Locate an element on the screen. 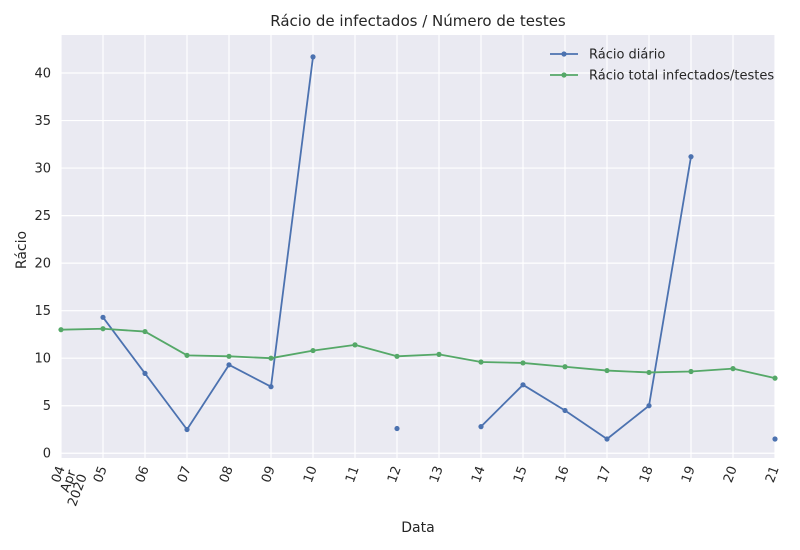  y-tick-label: 0 is located at coordinates (47, 454).